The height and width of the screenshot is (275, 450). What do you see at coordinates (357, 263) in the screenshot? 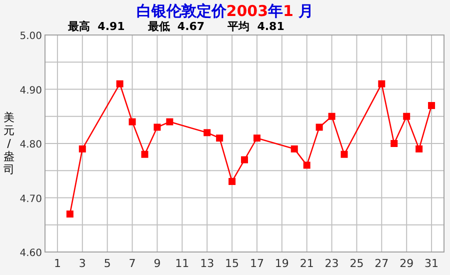
I see `x-tick-label: 25` at bounding box center [357, 263].